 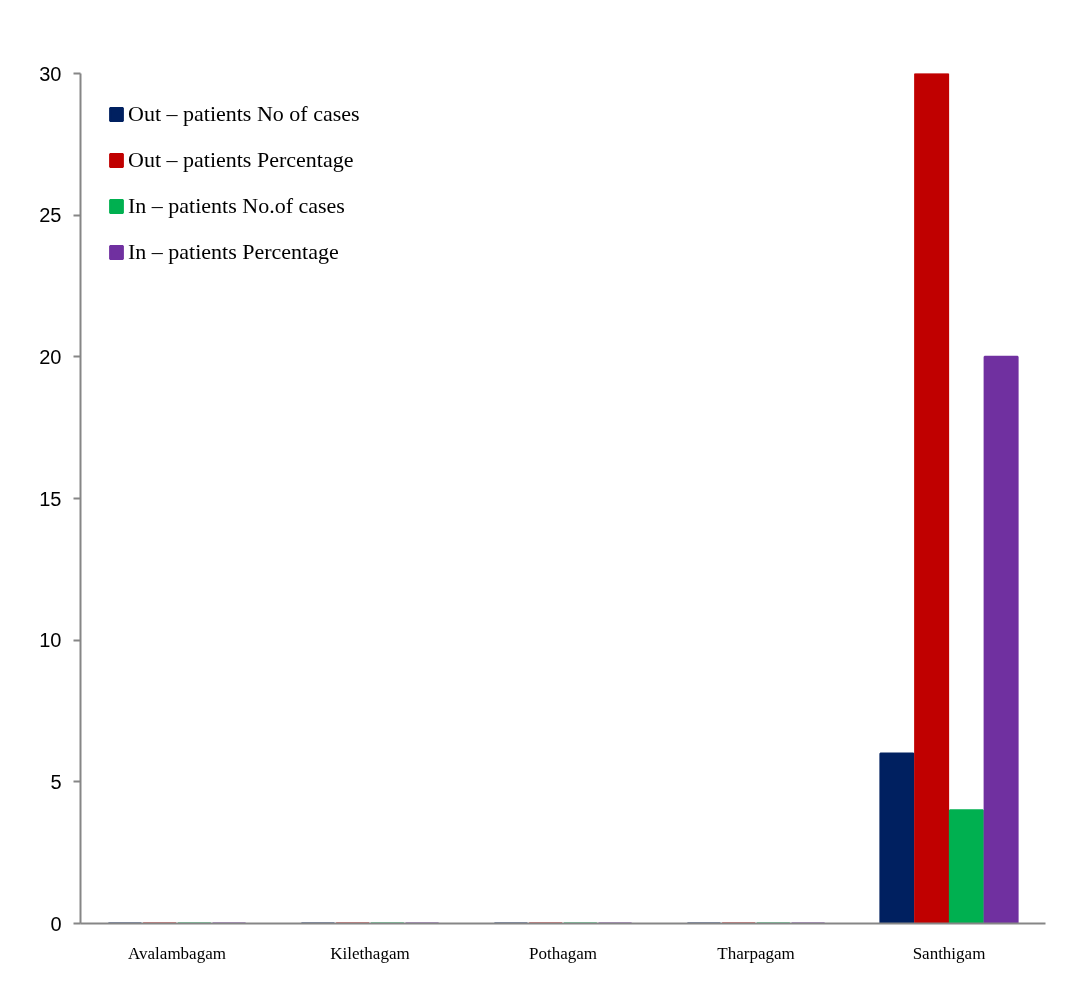 What do you see at coordinates (50, 640) in the screenshot?
I see `y-tick-label: 10` at bounding box center [50, 640].